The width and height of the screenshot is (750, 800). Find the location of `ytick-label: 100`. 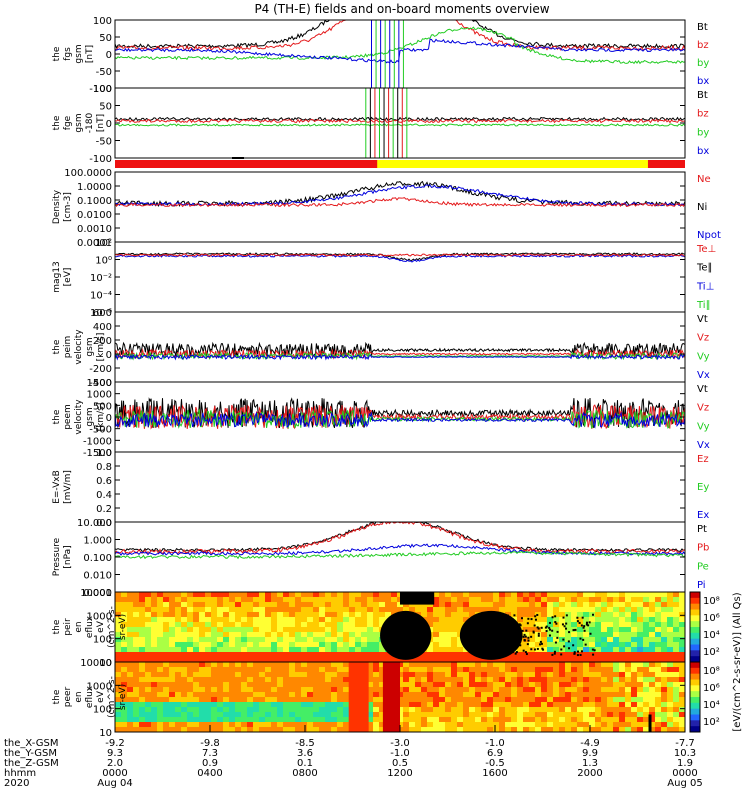

ytick-label: 100 is located at coordinates (102, 640).